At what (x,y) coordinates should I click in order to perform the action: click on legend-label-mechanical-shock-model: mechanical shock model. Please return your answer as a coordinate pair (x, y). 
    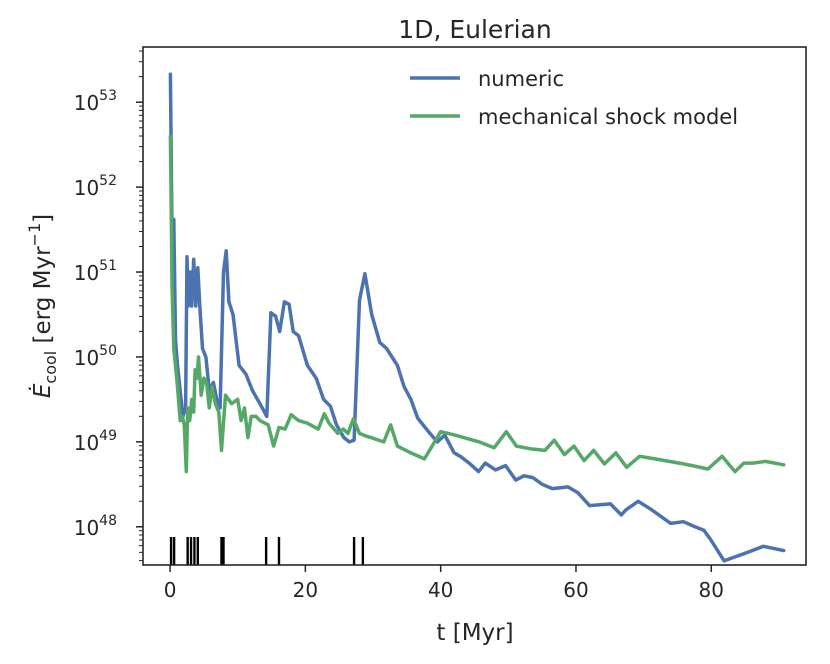
    Looking at the image, I should click on (608, 117).